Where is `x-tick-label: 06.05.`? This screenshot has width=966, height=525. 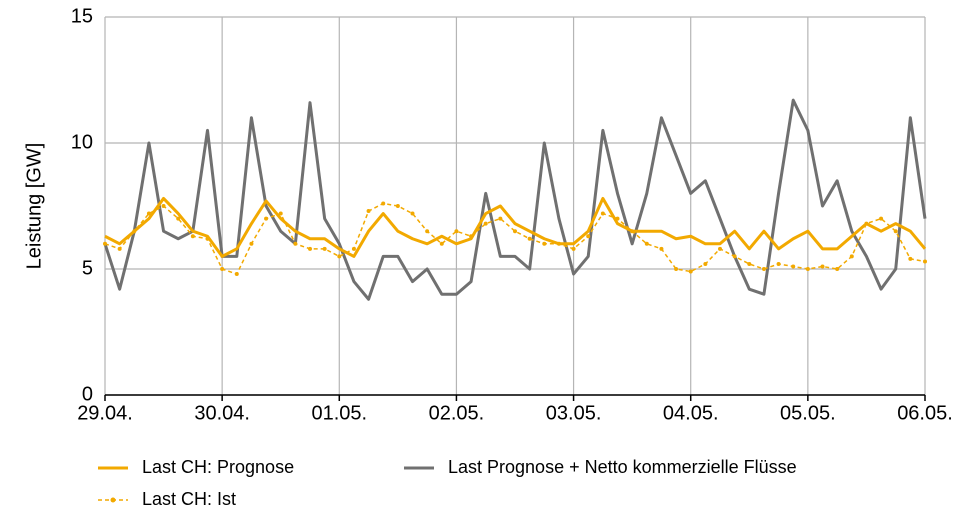 x-tick-label: 06.05. is located at coordinates (925, 413).